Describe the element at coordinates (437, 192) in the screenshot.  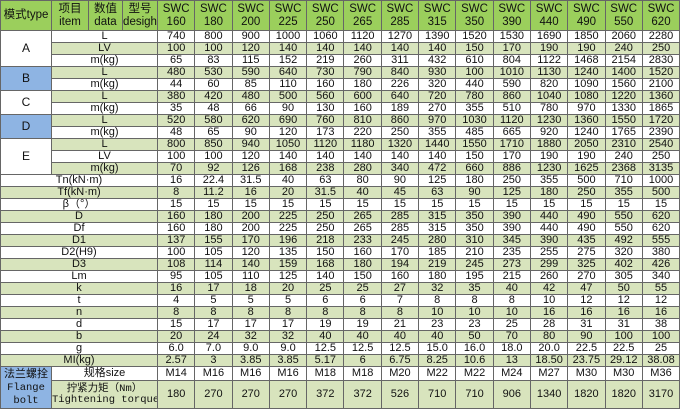
I see `value-cell: 63` at that location.